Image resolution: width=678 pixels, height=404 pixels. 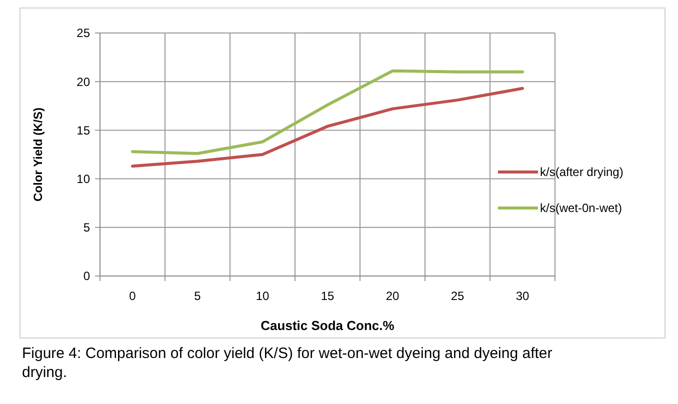 I want to click on x-tick-label: 30, so click(x=523, y=296).